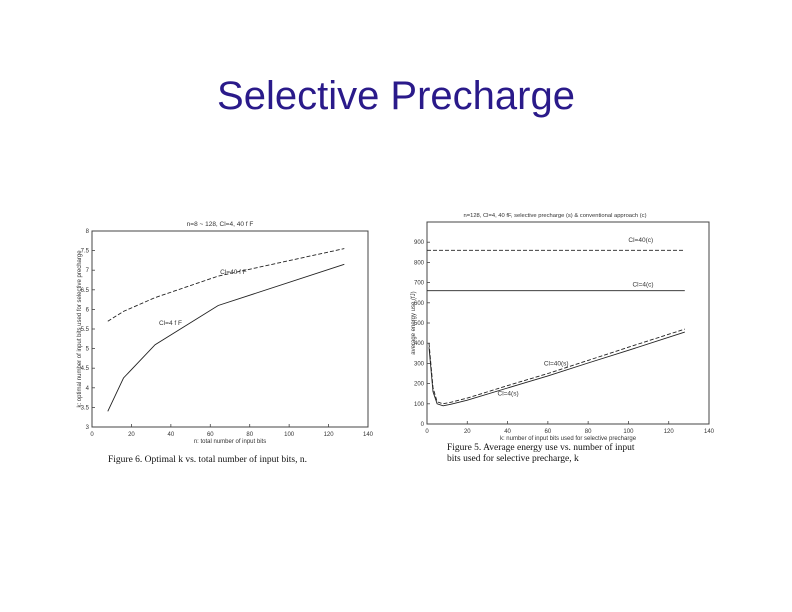  I want to click on series-label: Cl=40(s), so click(556, 363).